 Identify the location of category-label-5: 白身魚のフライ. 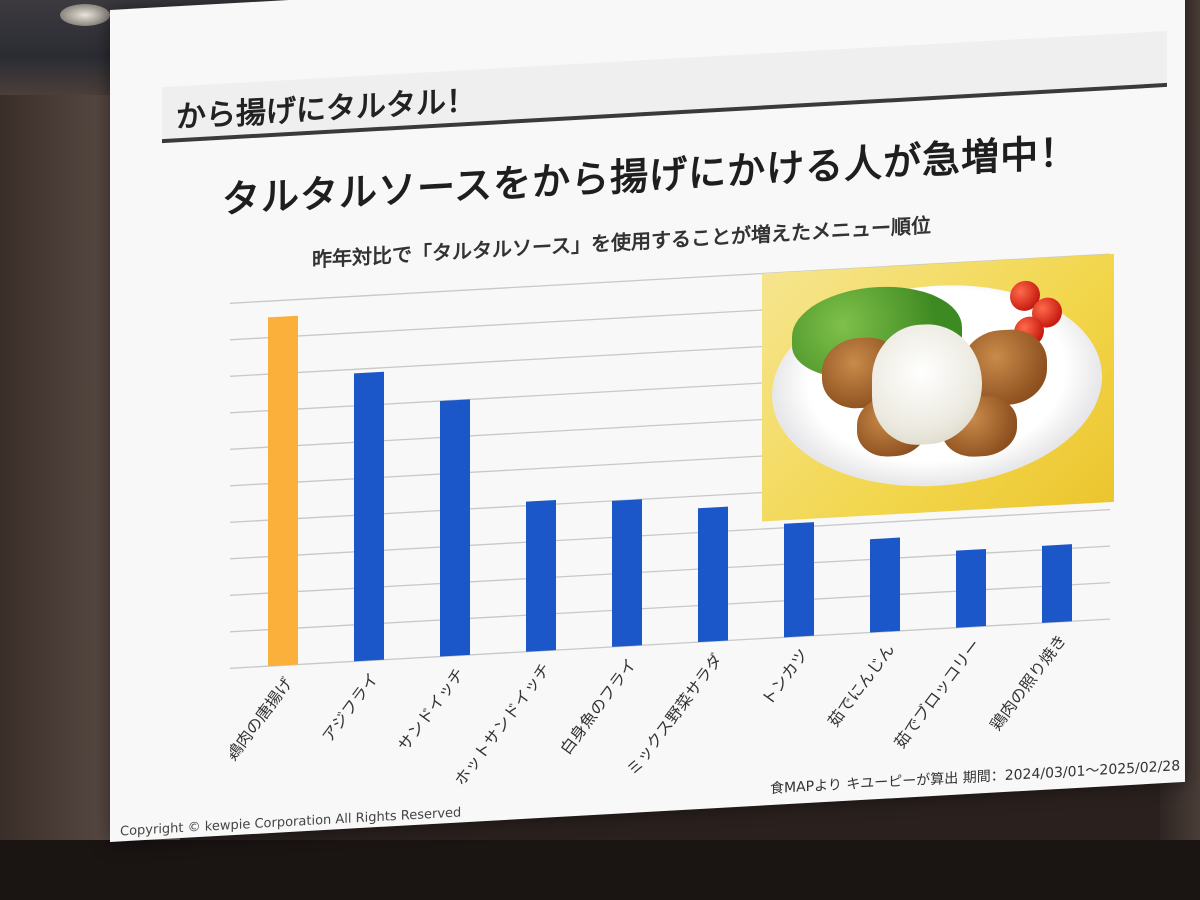
(598, 706).